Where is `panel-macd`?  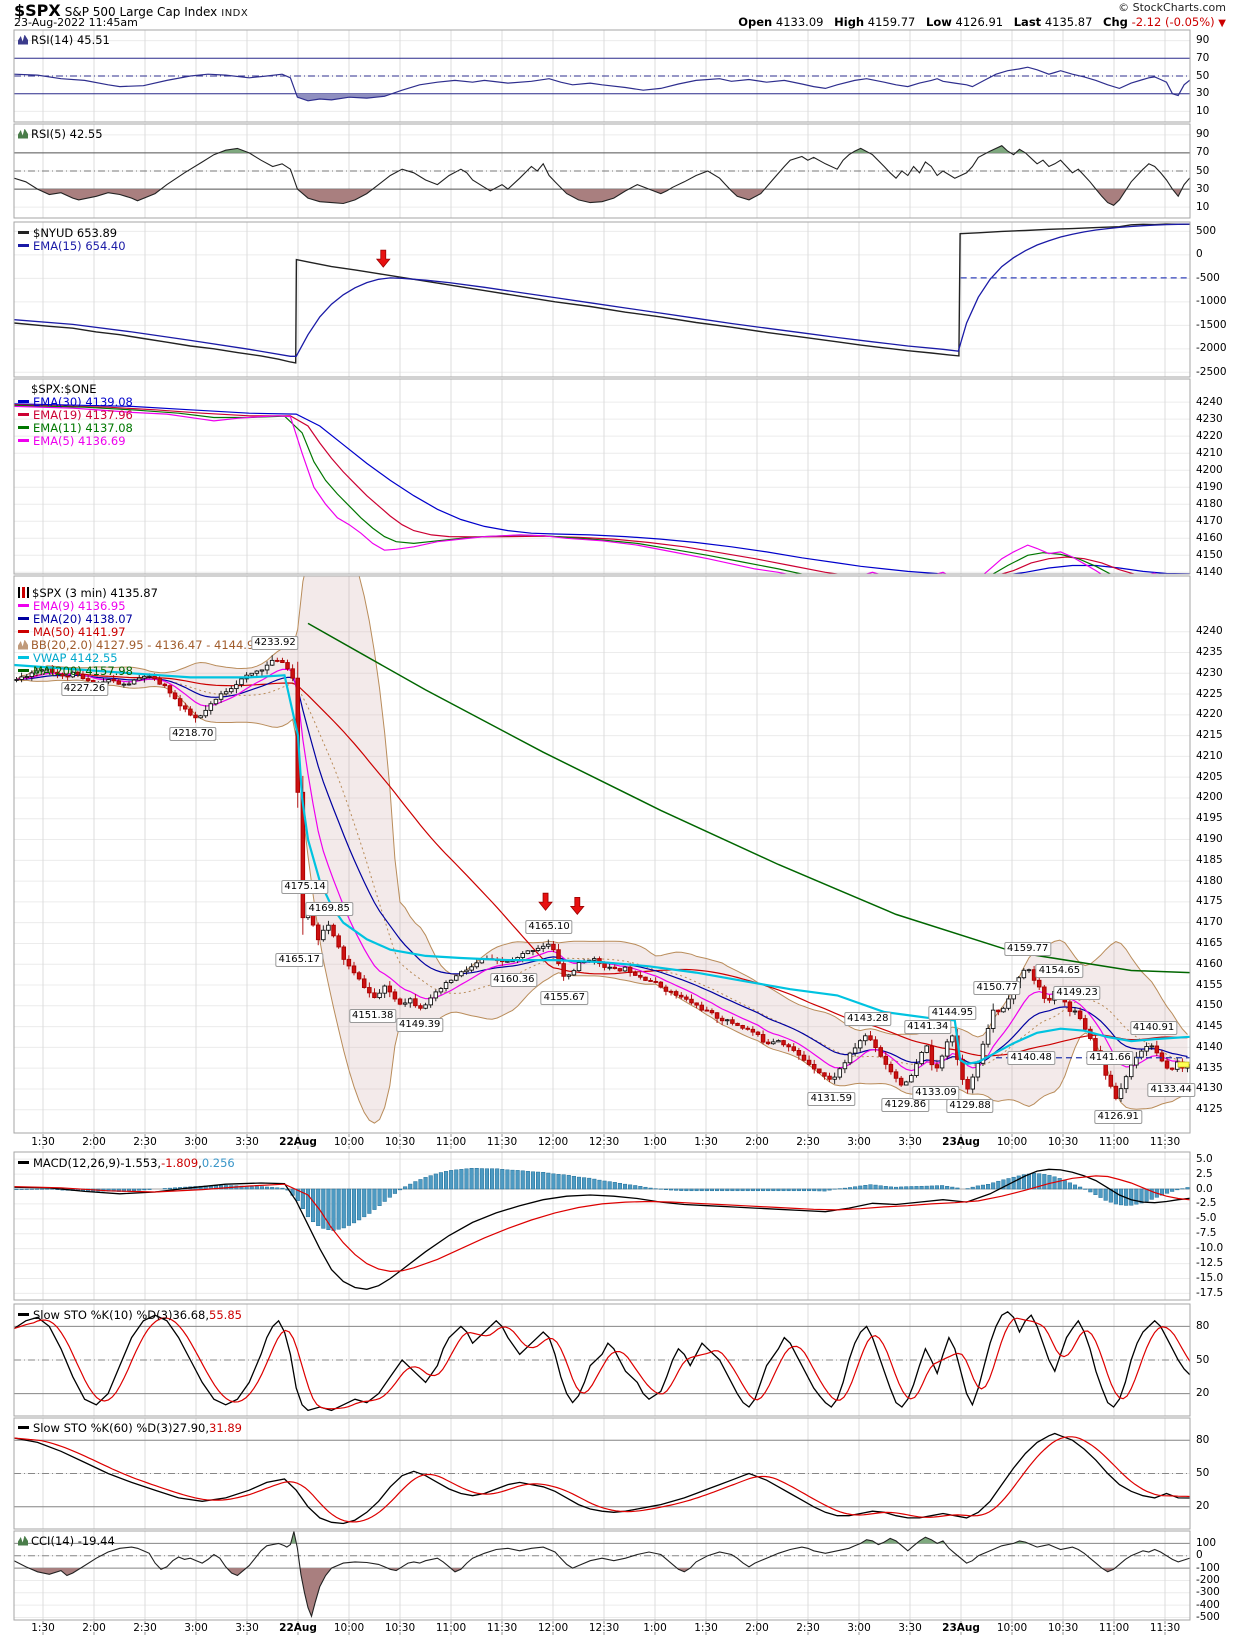
panel-macd is located at coordinates (602, 1226).